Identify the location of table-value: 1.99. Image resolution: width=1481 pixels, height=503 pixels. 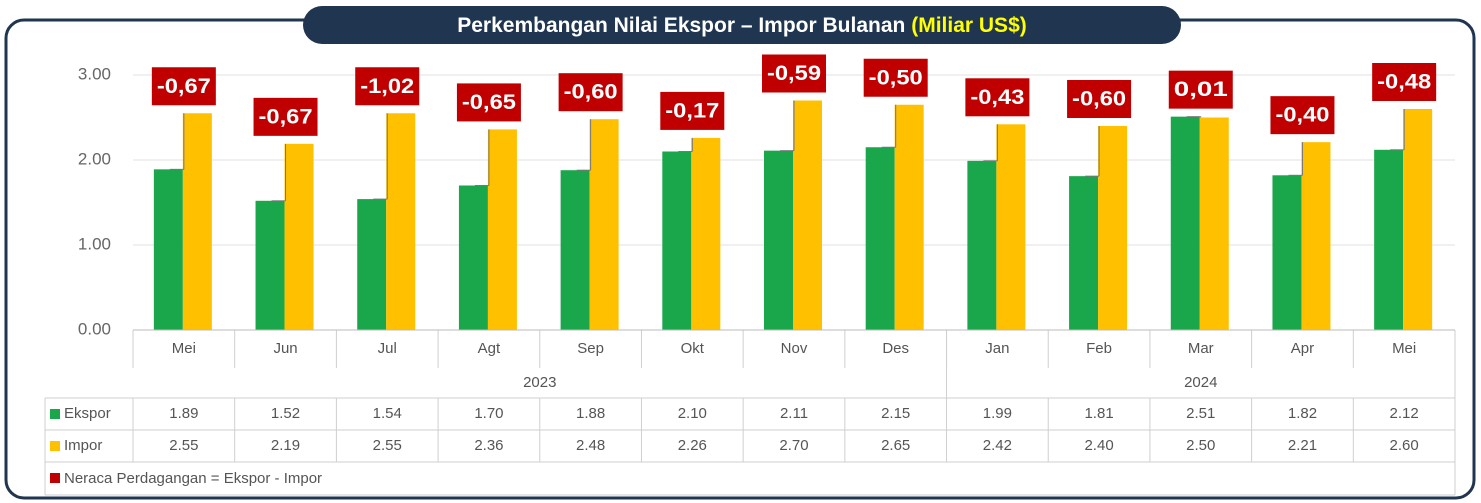
(997, 413).